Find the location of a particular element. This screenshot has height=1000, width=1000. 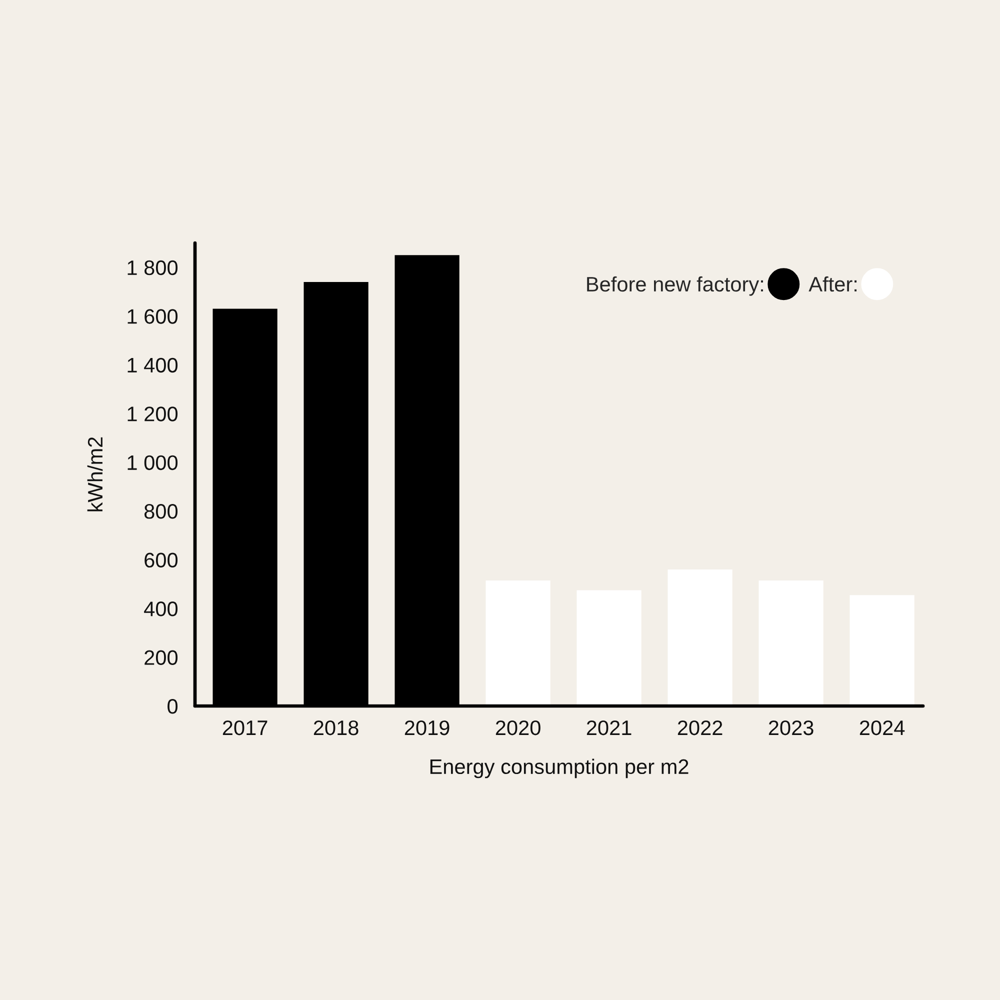

legend-label: After: is located at coordinates (832, 284).